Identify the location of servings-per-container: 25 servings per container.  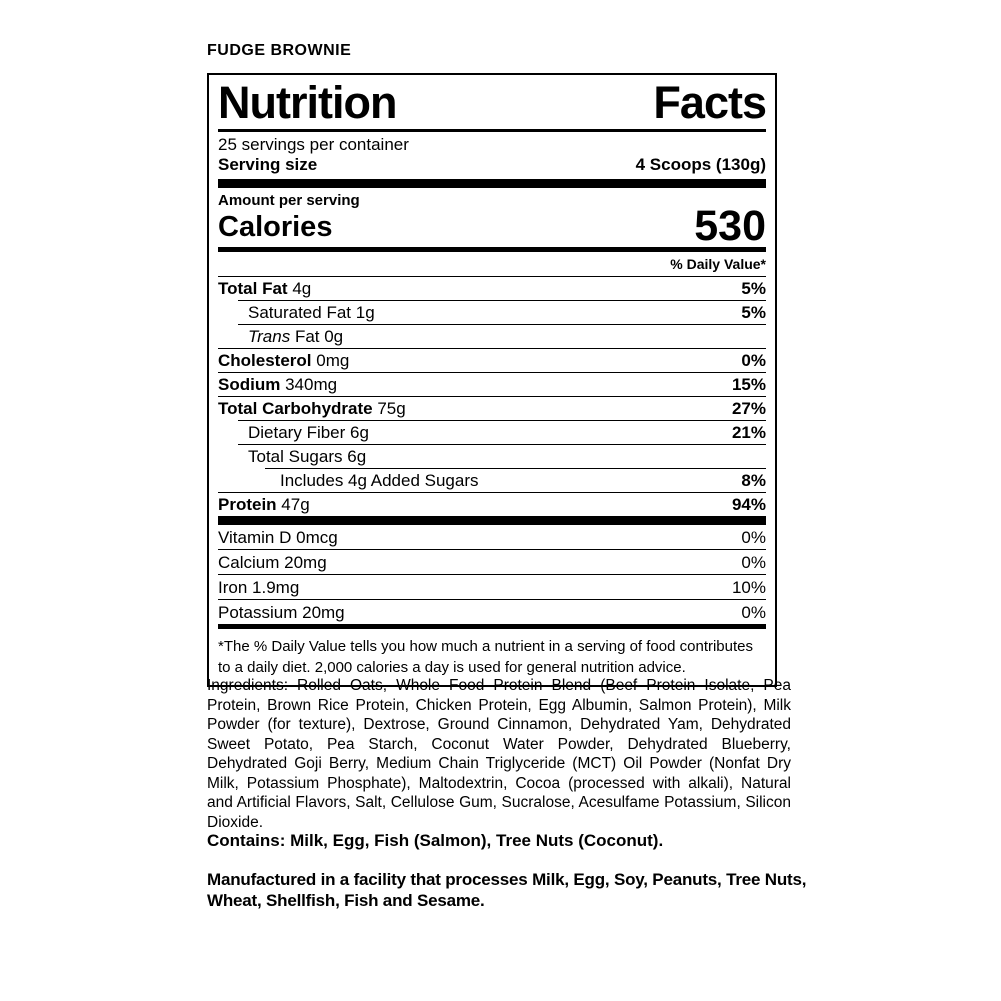
(313, 144).